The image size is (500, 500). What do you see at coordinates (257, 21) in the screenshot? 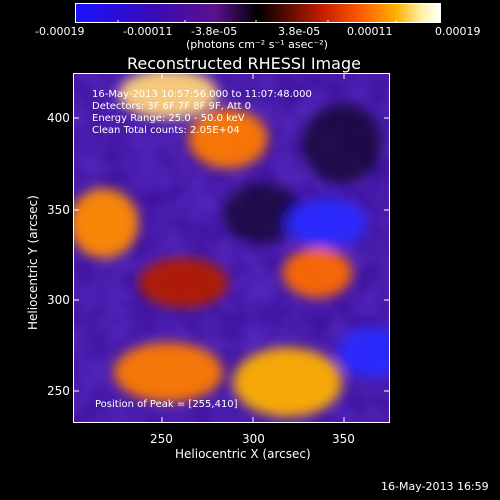
I see `colorbar-ticks` at bounding box center [257, 21].